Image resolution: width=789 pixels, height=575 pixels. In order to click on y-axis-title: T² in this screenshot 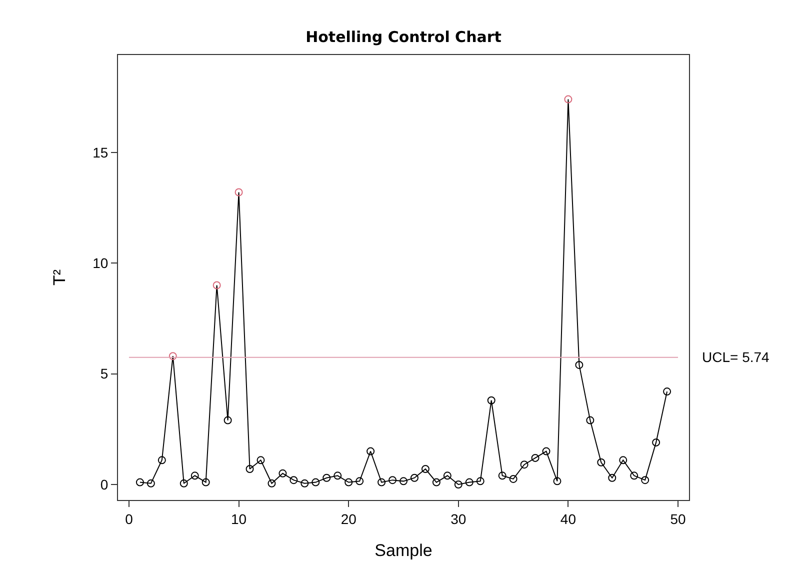, I will do `click(60, 277)`.